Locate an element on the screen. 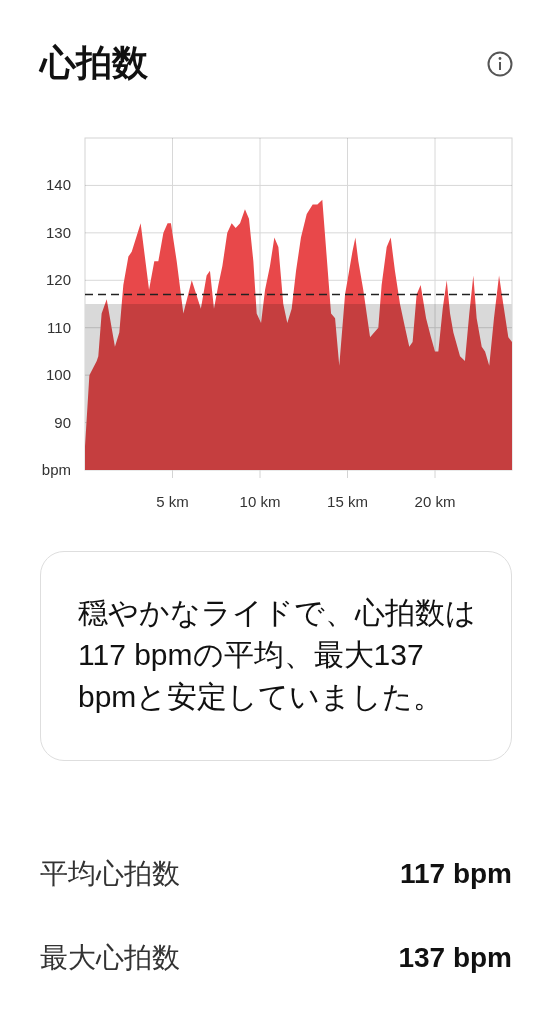 The height and width of the screenshot is (1024, 552). y-tick-label: bpm is located at coordinates (56, 469).